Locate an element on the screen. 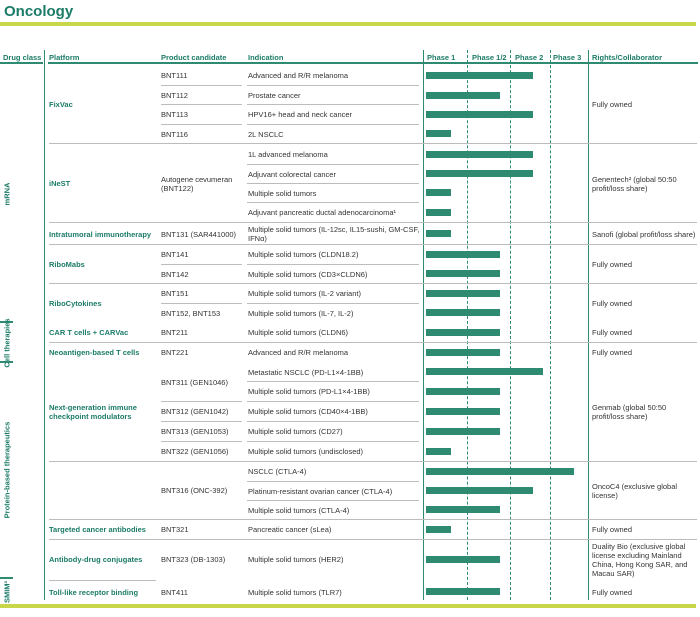 This screenshot has width=700, height=617. indication-row: Multiple solid tumors (CTLA-4) is located at coordinates (299, 510).